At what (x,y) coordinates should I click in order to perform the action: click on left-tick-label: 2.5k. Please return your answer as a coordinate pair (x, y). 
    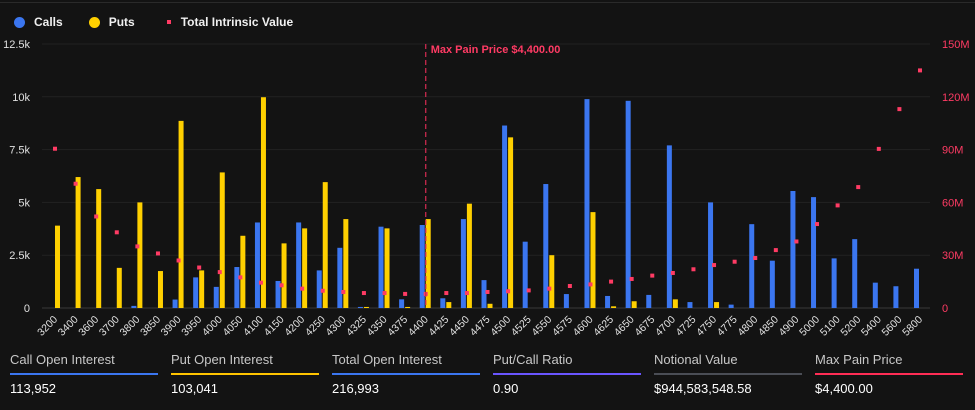
    Looking at the image, I should click on (19, 256).